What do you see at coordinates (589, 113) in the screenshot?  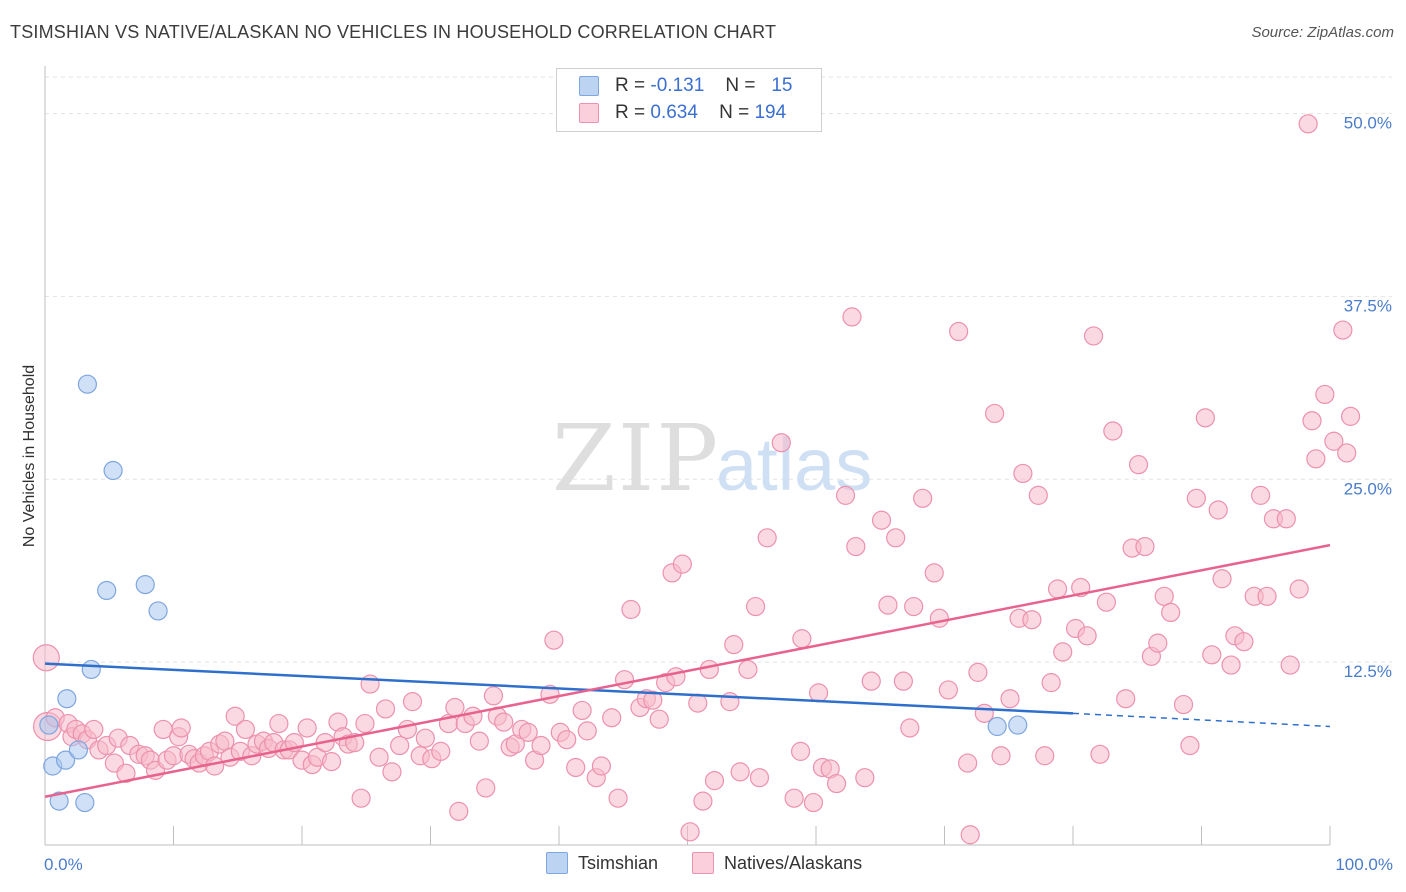 I see `natives-swatch` at bounding box center [589, 113].